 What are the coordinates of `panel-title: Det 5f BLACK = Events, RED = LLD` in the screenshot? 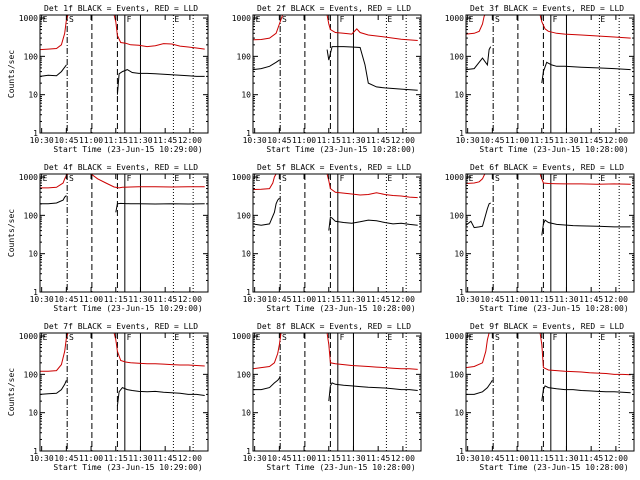 It's located at (334, 167).